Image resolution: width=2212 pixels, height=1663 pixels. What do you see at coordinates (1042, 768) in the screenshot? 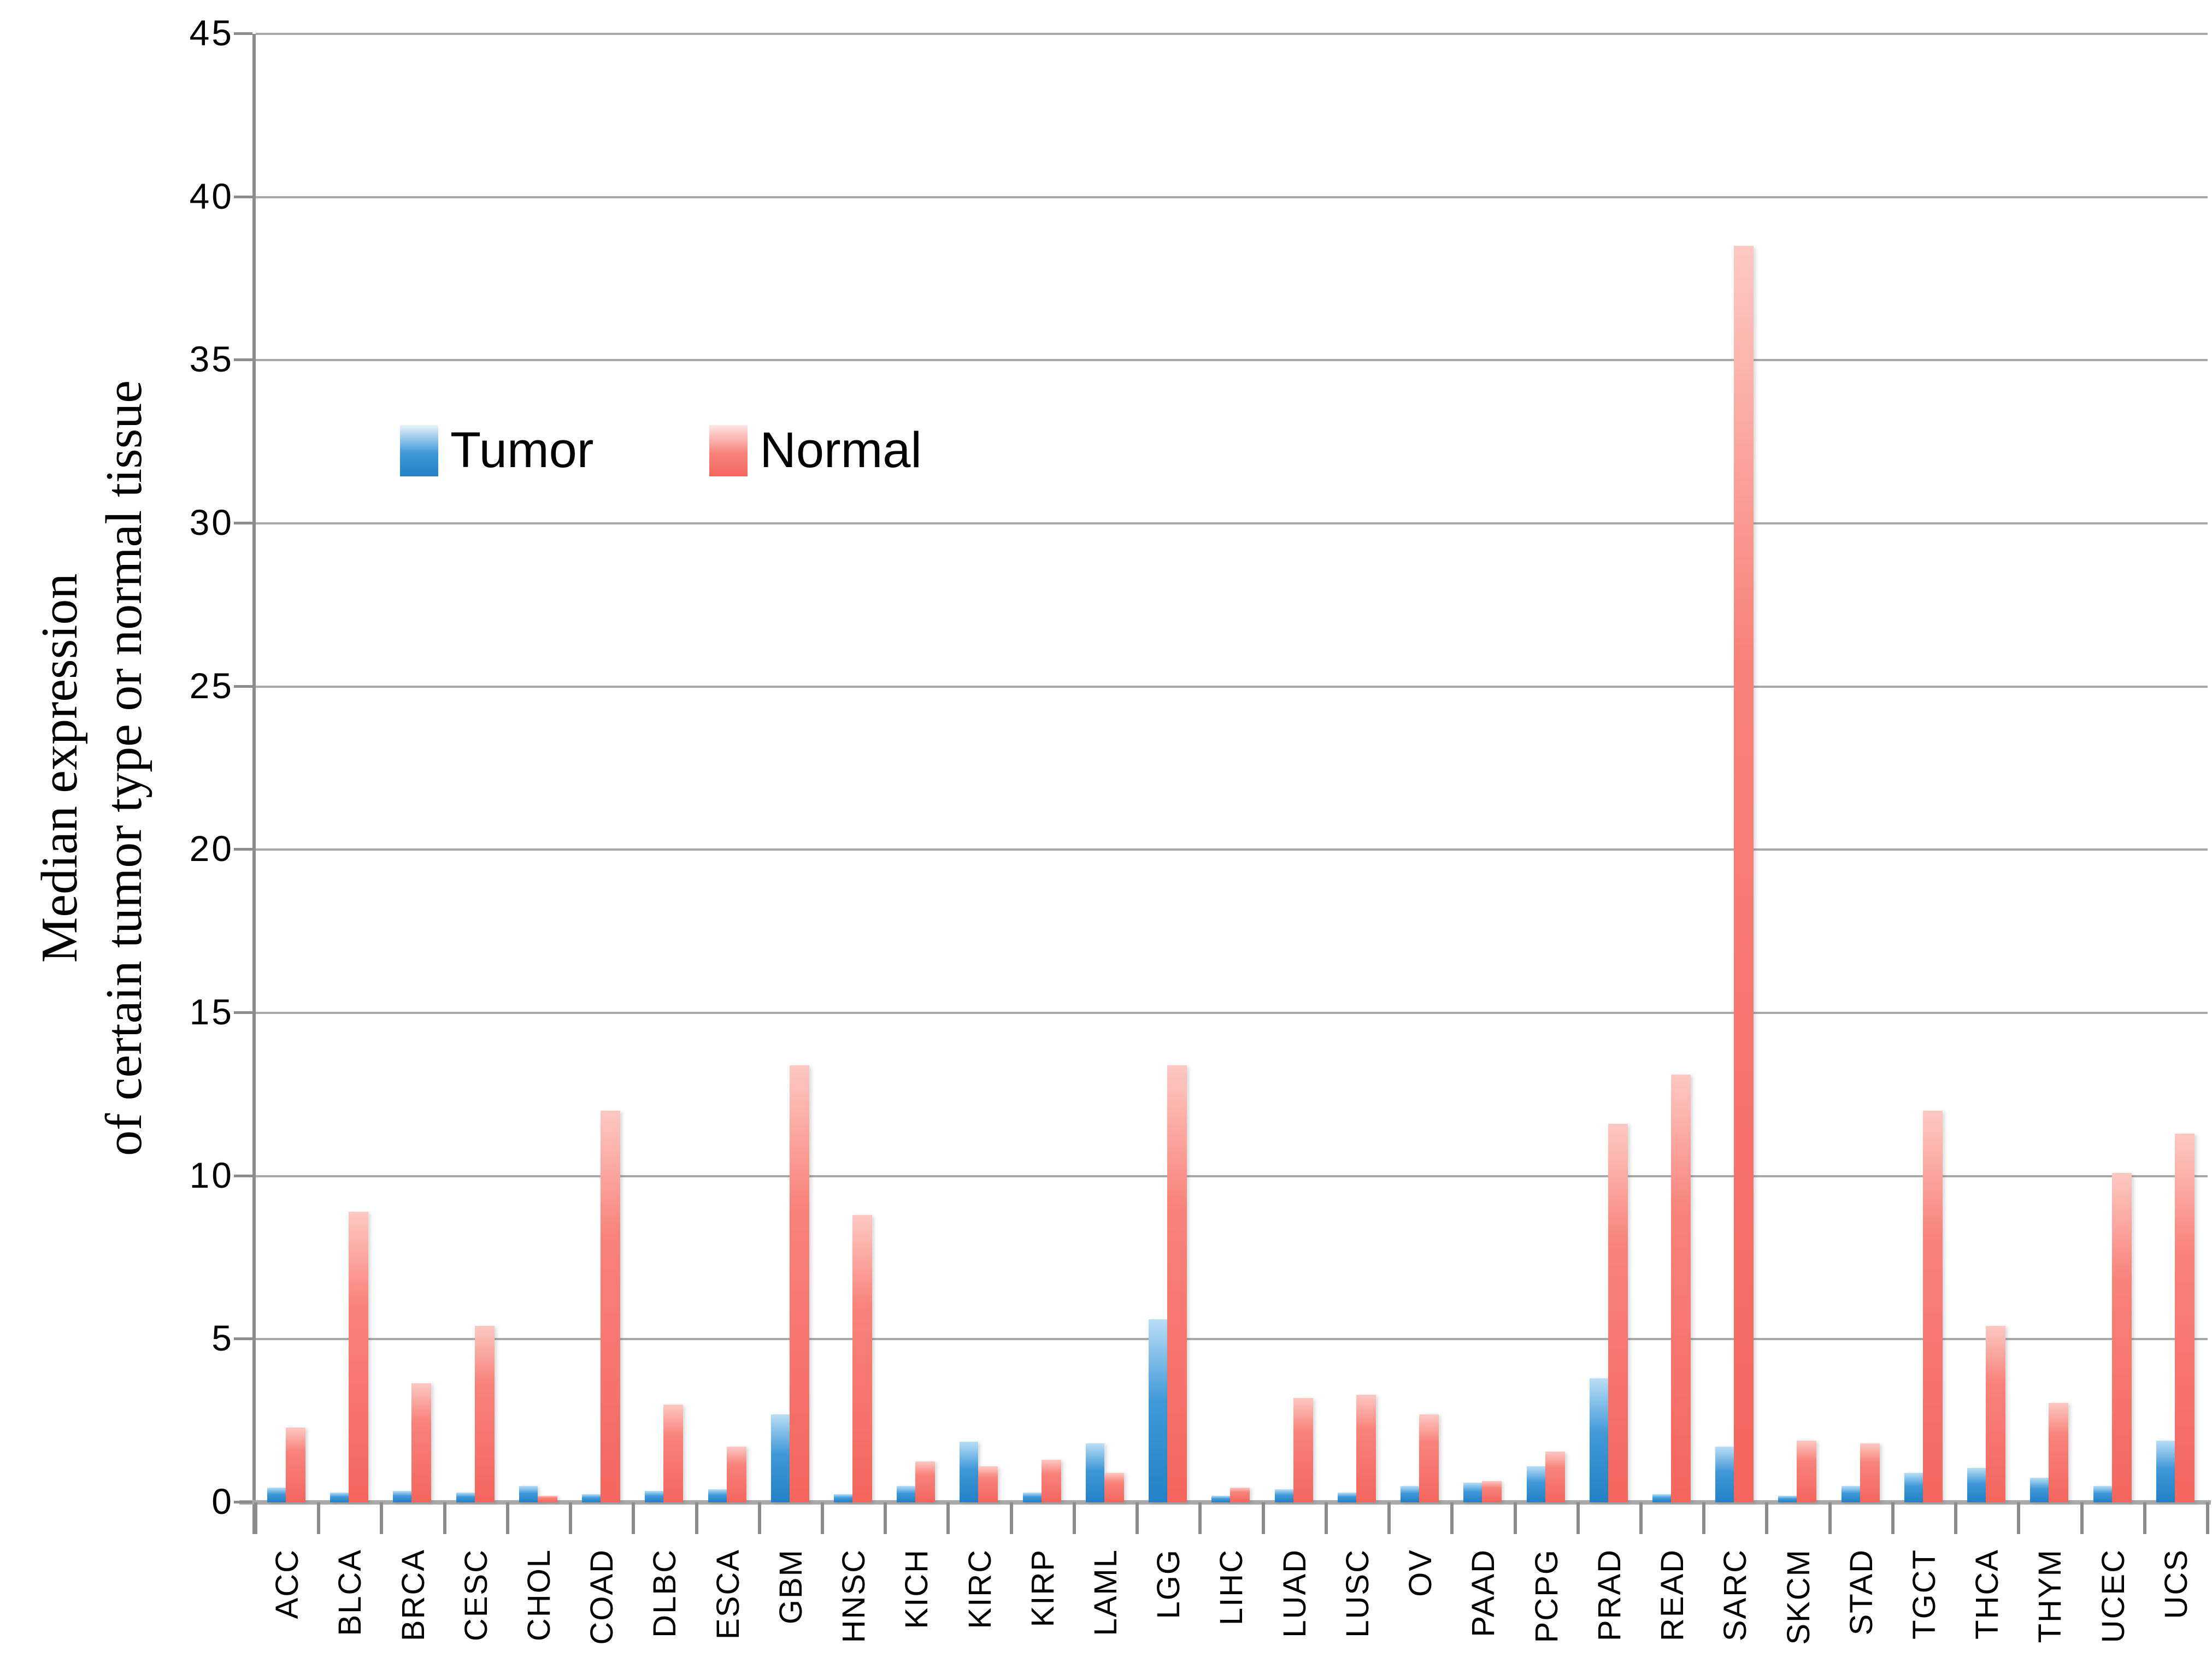
I see `bar-group-KIRP` at bounding box center [1042, 768].